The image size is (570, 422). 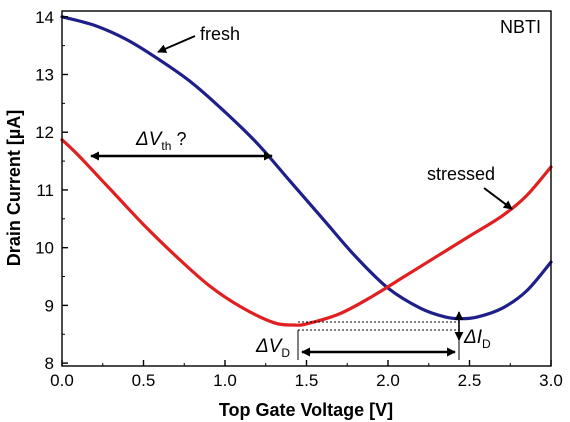 What do you see at coordinates (388, 380) in the screenshot?
I see `x-tick-label: 2.0` at bounding box center [388, 380].